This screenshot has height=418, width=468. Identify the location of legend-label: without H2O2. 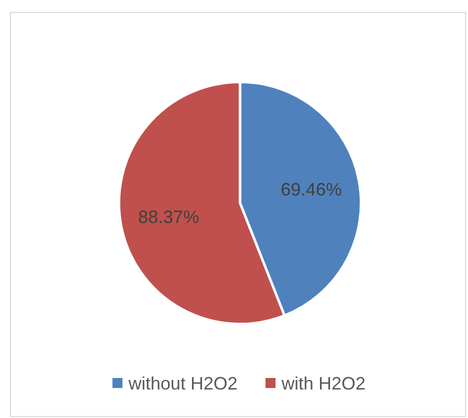
(182, 383).